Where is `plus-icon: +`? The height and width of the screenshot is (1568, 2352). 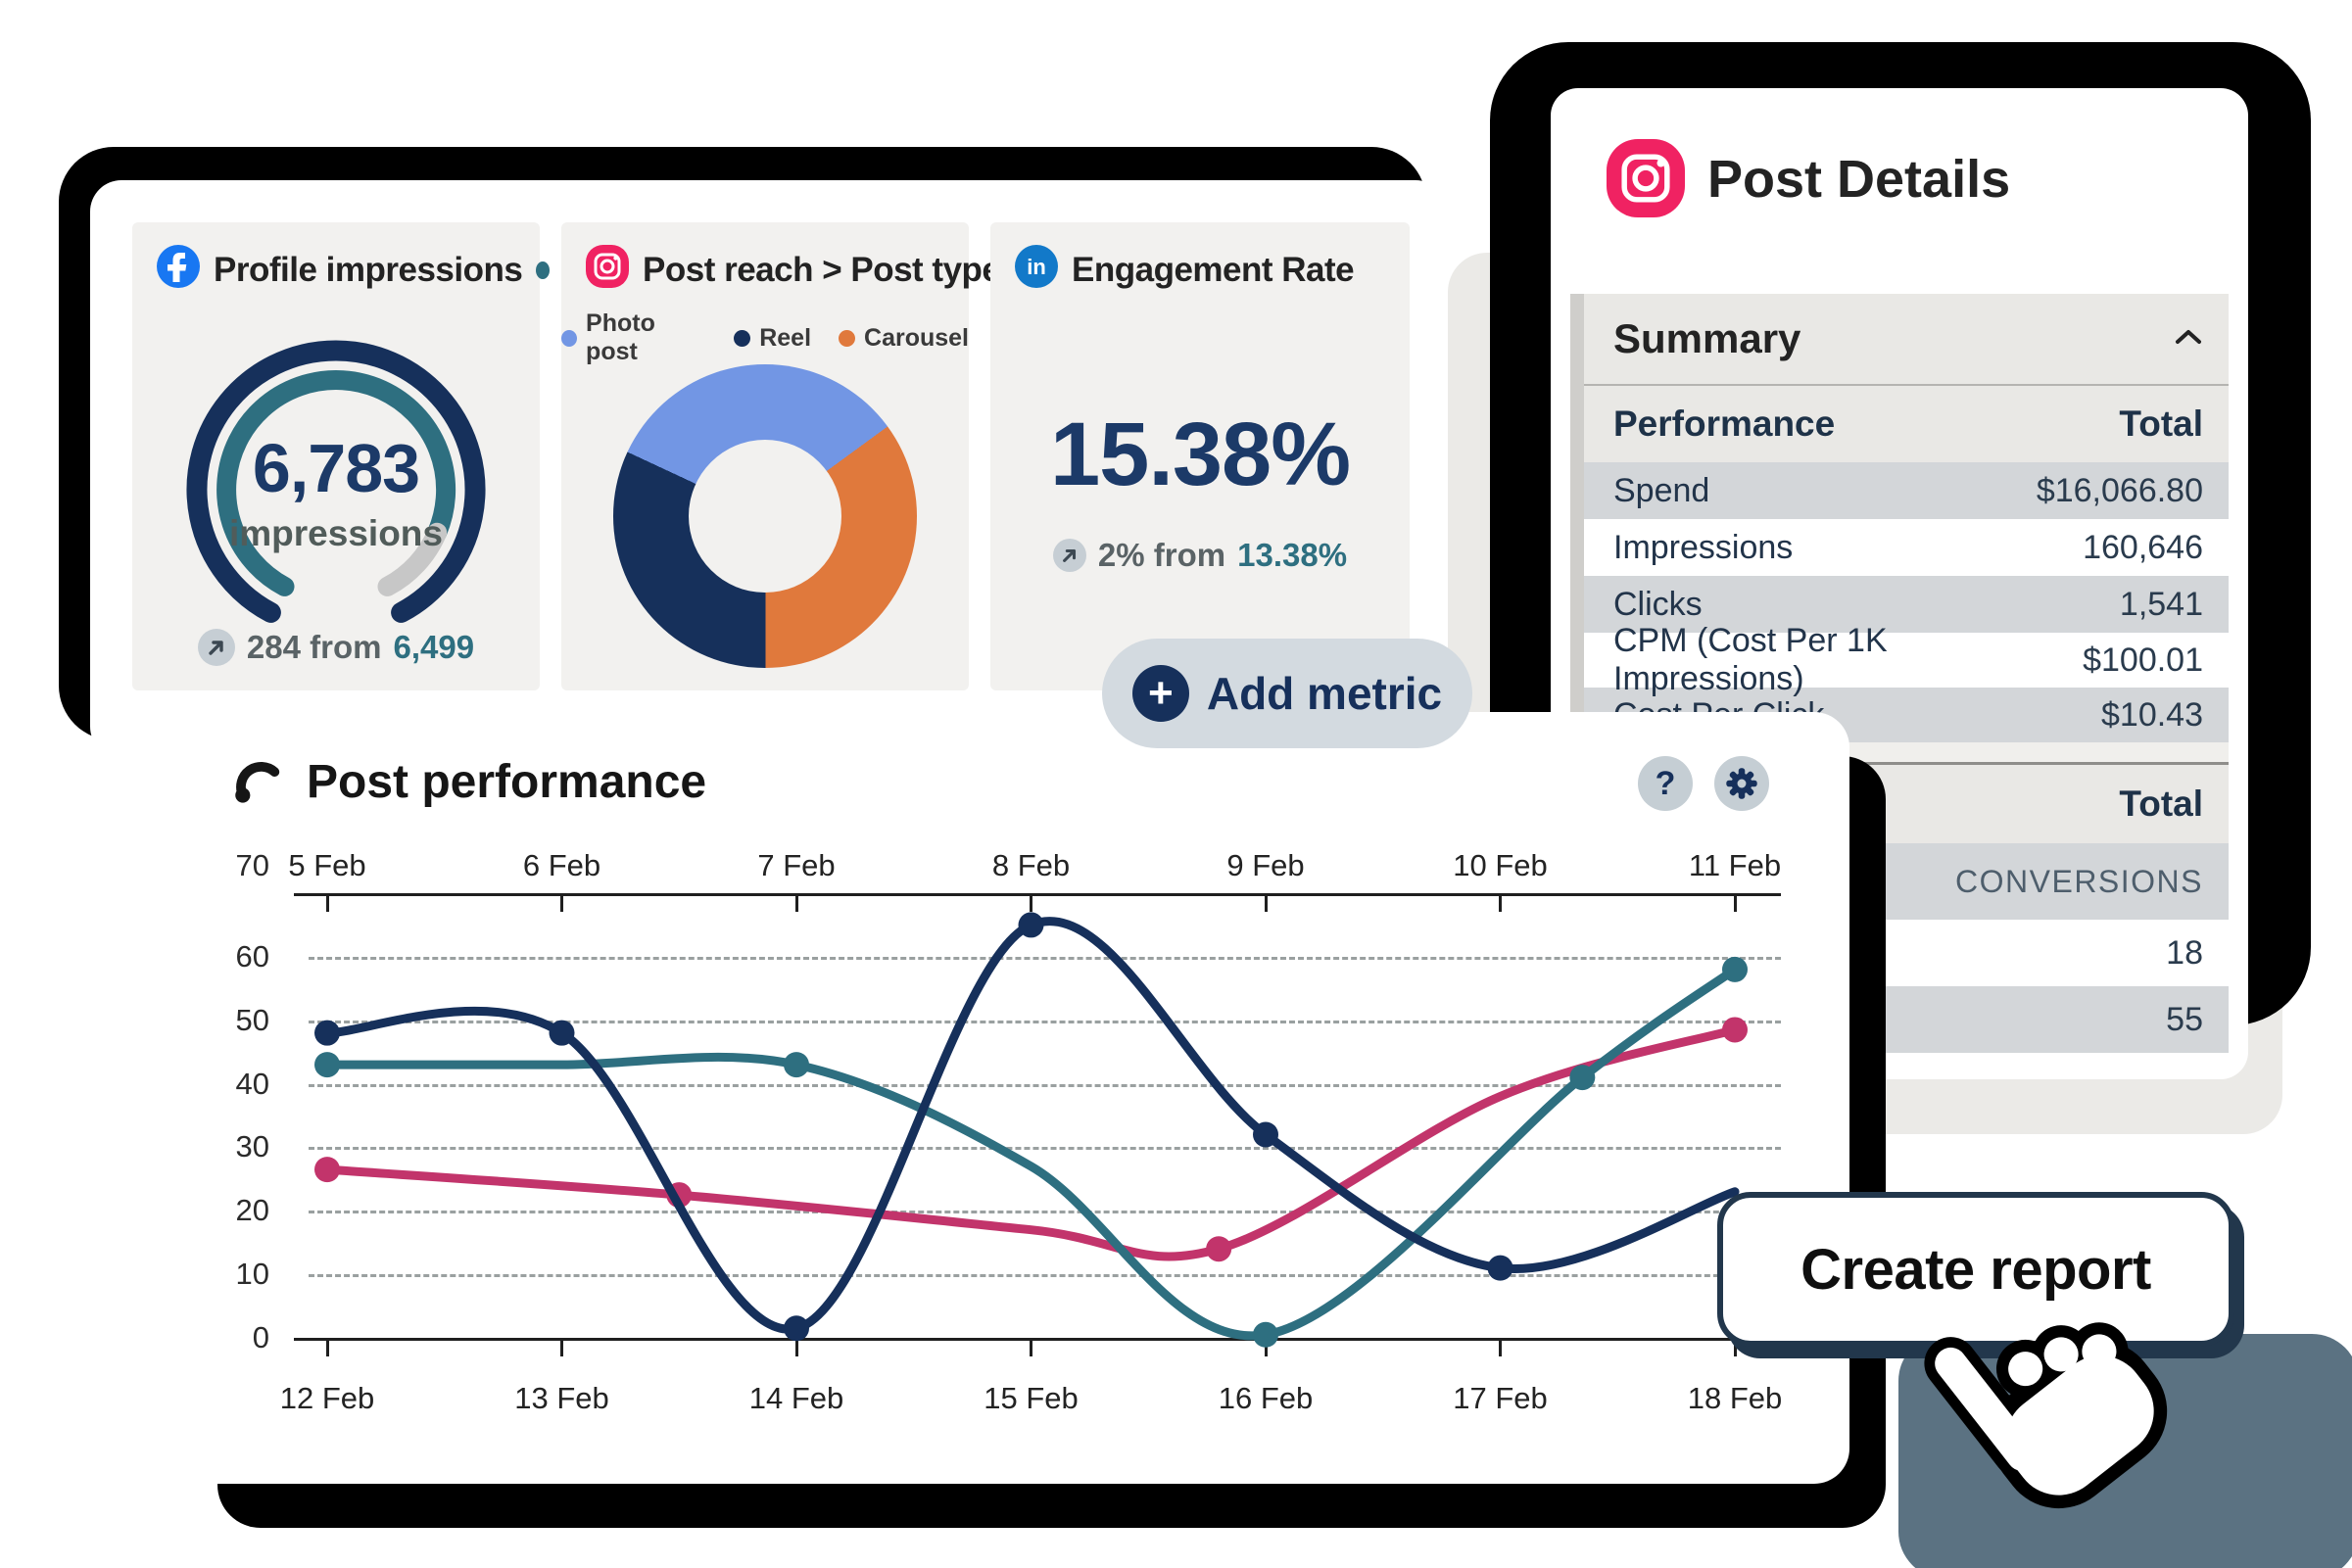
plus-icon: + is located at coordinates (1160, 693).